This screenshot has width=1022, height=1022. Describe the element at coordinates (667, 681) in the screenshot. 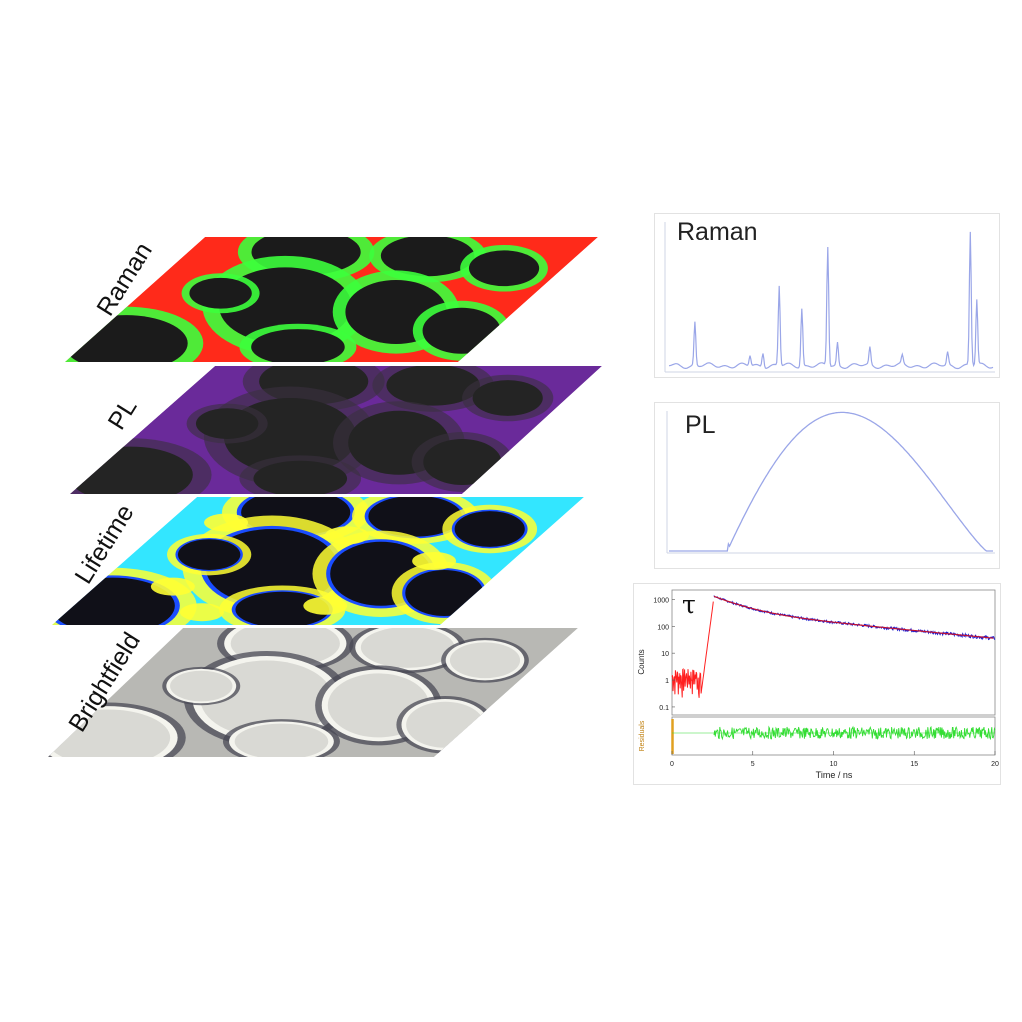

I see `lifetime-ytick-label: 1` at that location.